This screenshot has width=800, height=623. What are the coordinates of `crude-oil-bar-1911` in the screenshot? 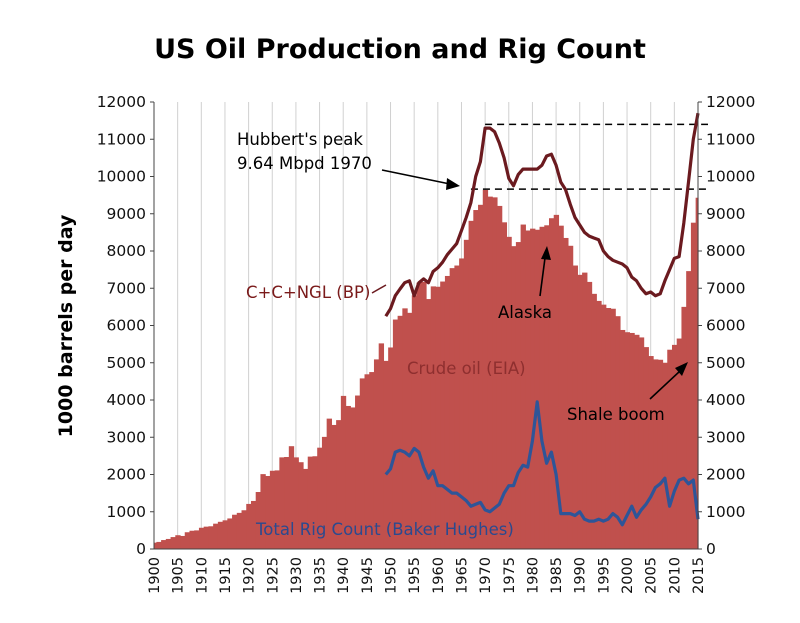 It's located at (206, 537).